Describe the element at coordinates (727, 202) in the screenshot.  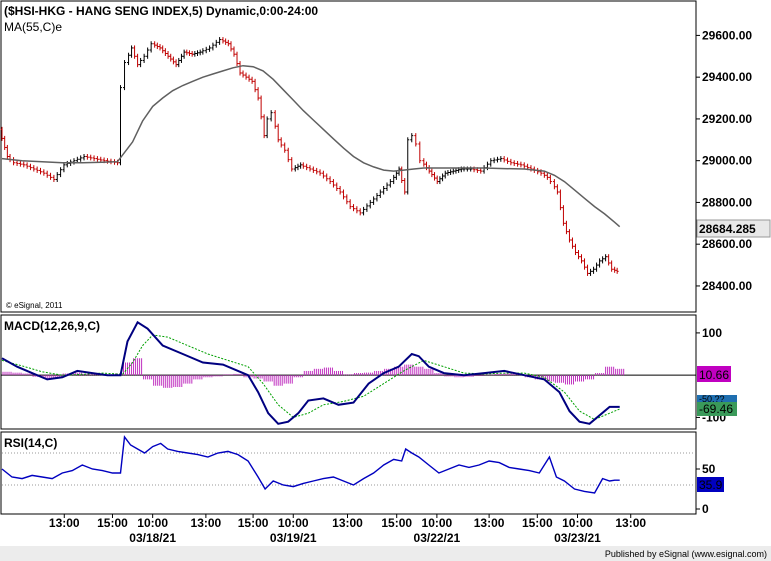
I see `price-y-tick-label: 28800.00` at that location.